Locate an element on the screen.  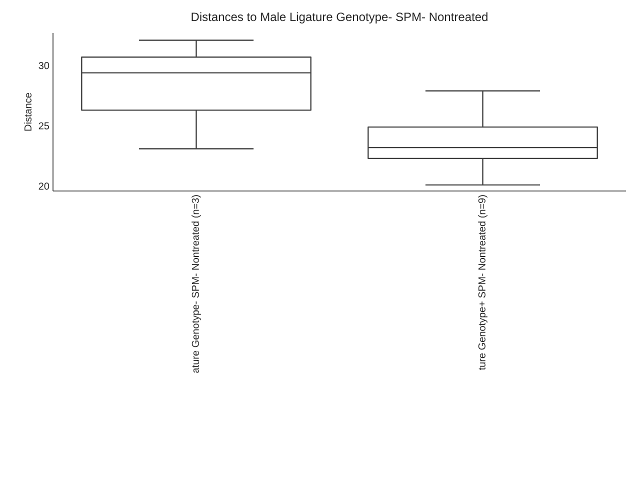
y-tick-label: 30 is located at coordinates (44, 66).